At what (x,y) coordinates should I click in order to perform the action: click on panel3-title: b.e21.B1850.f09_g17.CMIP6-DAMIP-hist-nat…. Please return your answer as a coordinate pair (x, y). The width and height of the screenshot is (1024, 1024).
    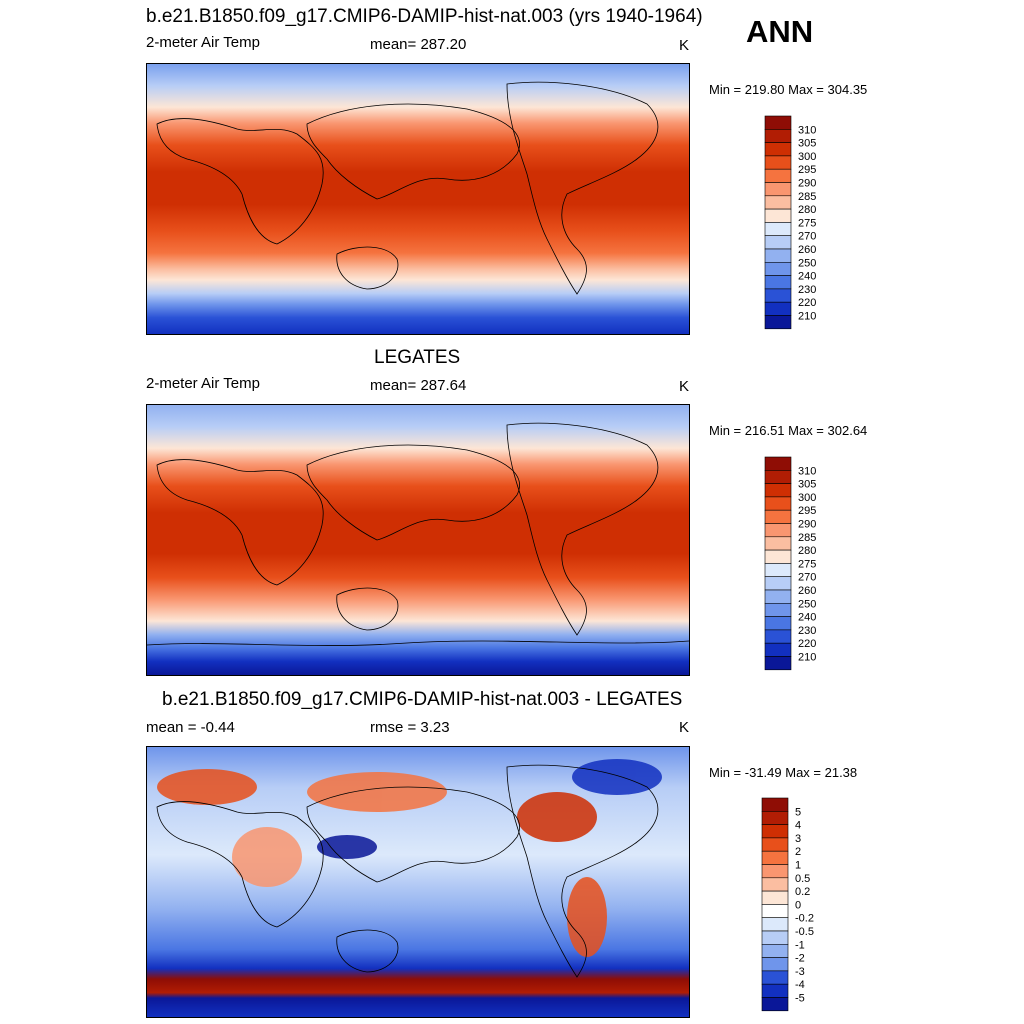
    Looking at the image, I should click on (422, 699).